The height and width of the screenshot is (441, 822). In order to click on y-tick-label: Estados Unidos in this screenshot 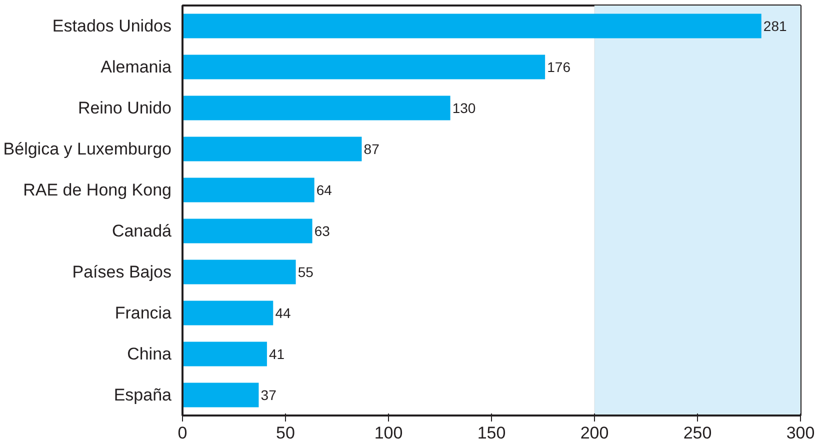, I will do `click(112, 26)`.